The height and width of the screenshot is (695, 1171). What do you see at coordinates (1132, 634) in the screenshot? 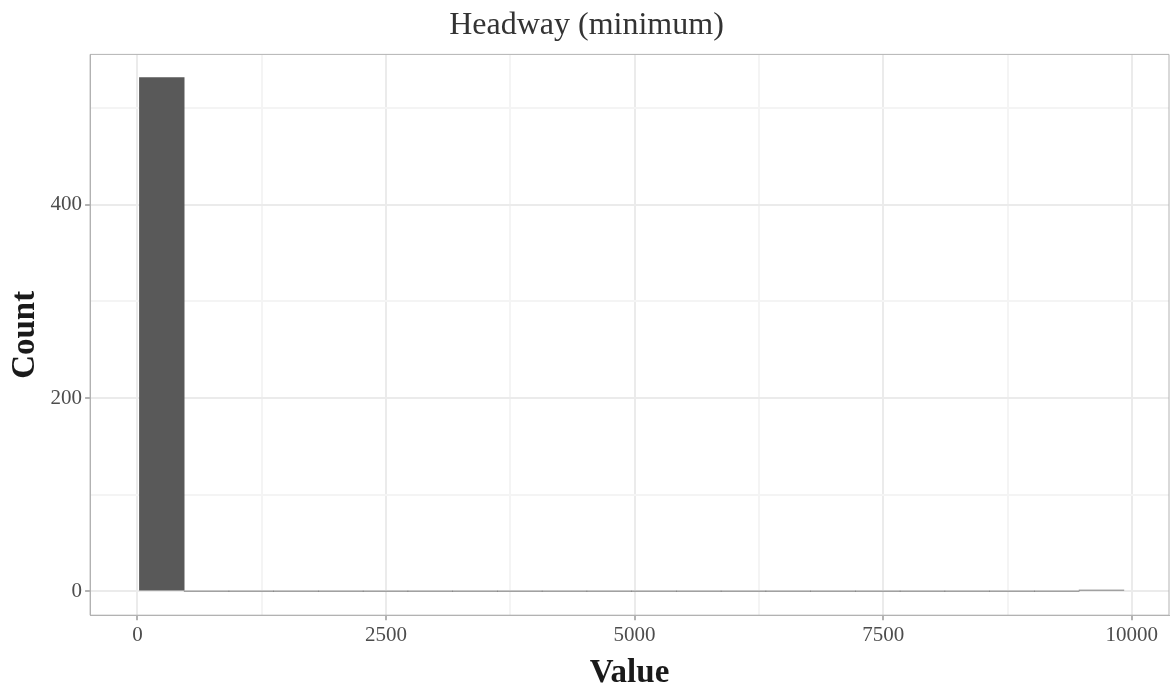
I see `x-tick-label: 10000` at bounding box center [1132, 634].